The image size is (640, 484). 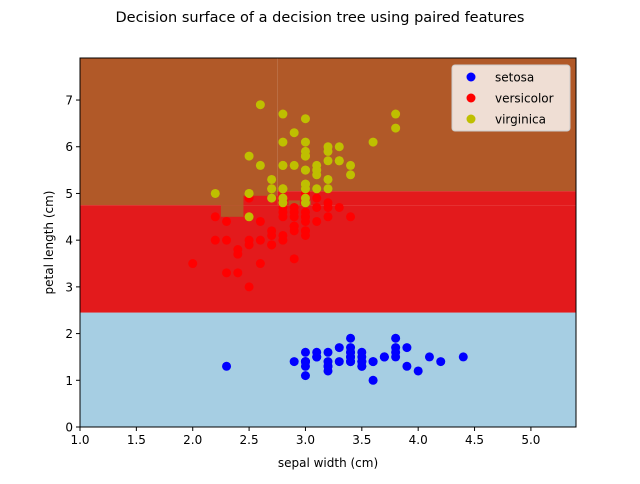 What do you see at coordinates (471, 77) in the screenshot?
I see `legend-marker-setosa` at bounding box center [471, 77].